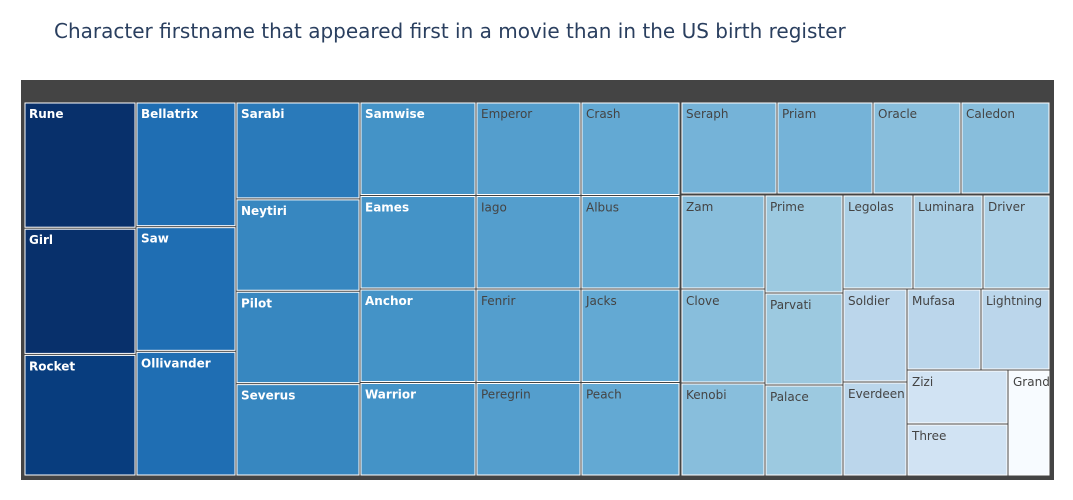 The width and height of the screenshot is (1073, 500). What do you see at coordinates (528, 242) in the screenshot?
I see `tile-iago` at bounding box center [528, 242].